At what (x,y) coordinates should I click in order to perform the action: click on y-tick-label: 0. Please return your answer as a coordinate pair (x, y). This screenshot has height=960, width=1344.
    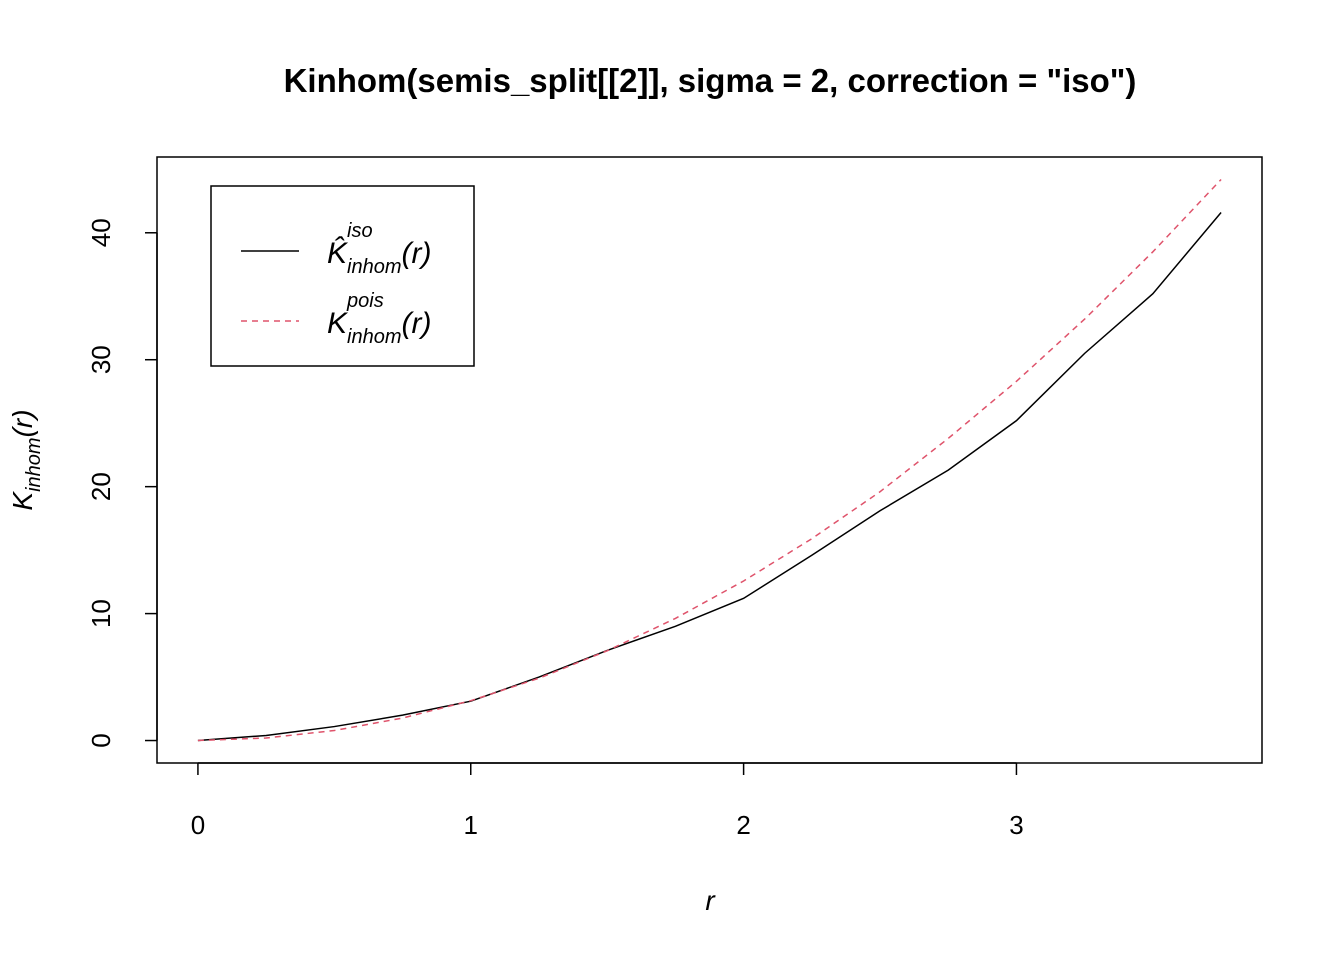
    Looking at the image, I should click on (101, 740).